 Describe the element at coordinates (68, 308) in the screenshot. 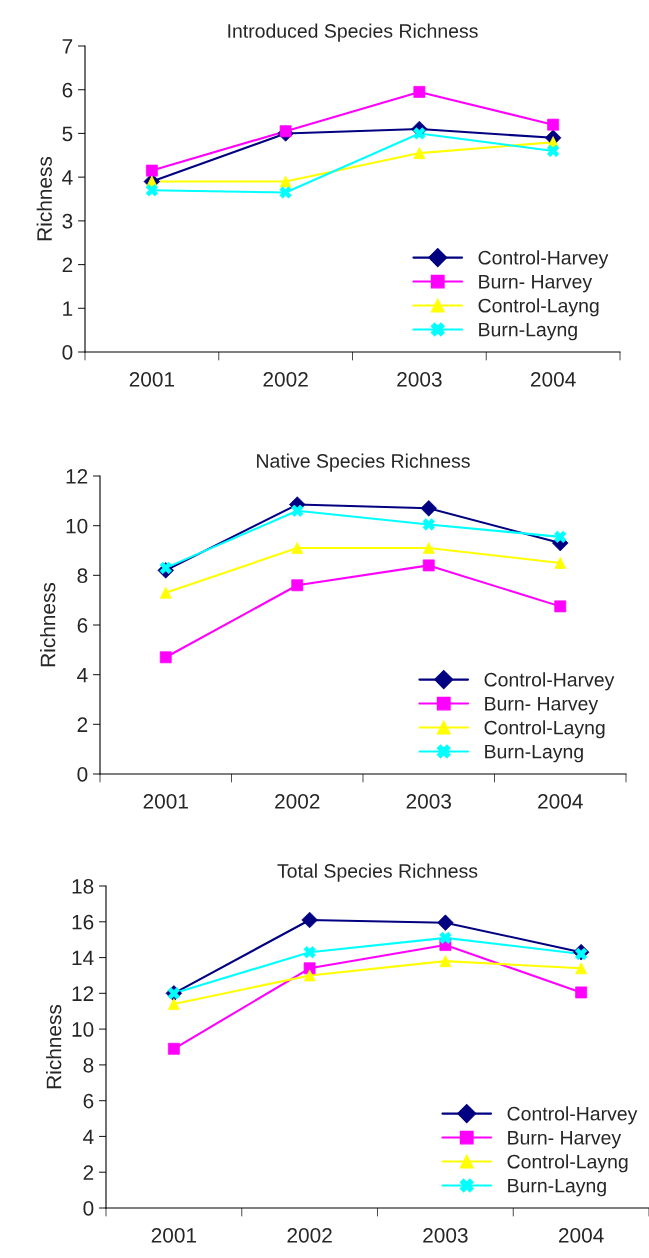

I see `y-tick-label: 1` at that location.